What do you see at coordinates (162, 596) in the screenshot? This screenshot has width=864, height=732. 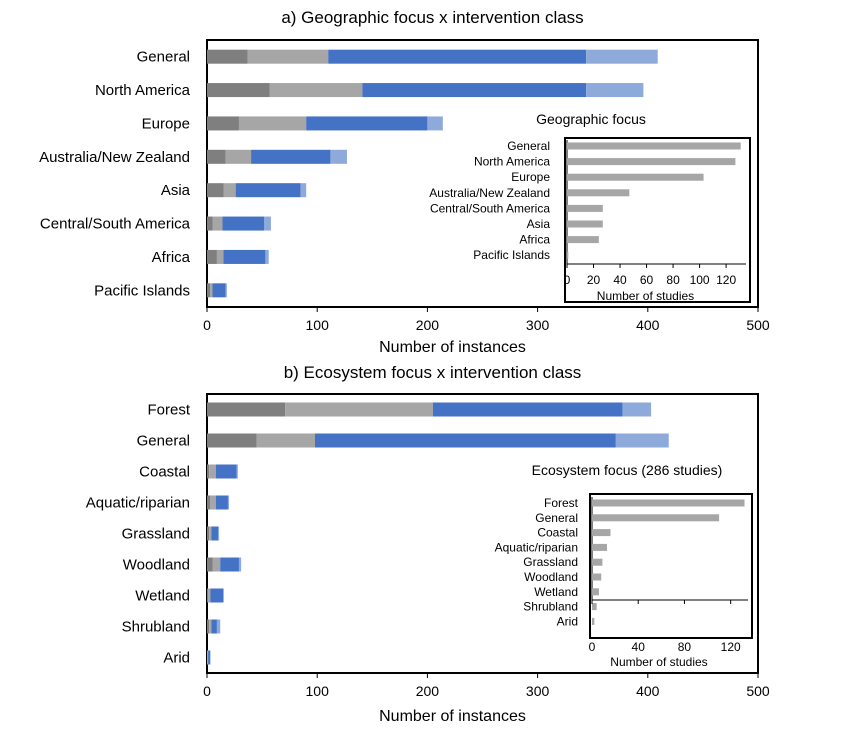 I see `category-label-wetland: Wetland` at bounding box center [162, 596].